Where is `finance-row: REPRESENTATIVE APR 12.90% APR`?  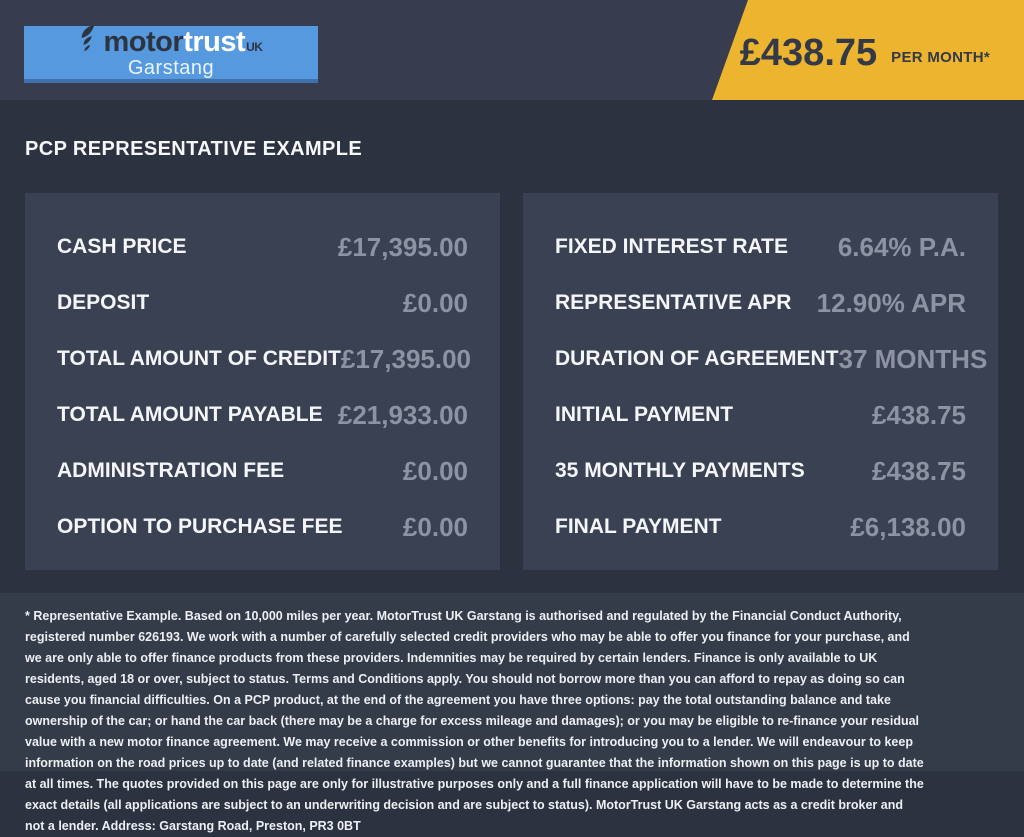 finance-row: REPRESENTATIVE APR 12.90% APR is located at coordinates (760, 303).